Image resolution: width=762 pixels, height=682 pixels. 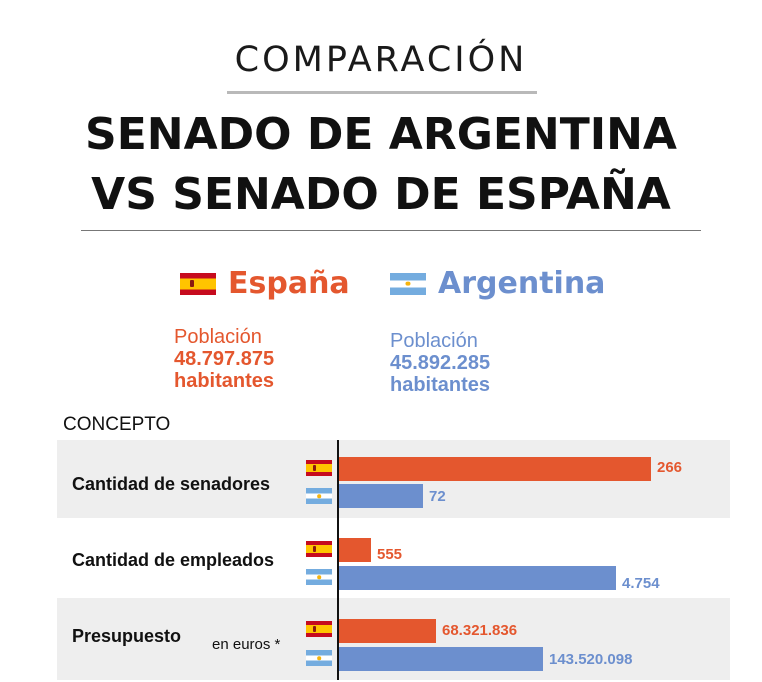 What do you see at coordinates (338, 560) in the screenshot?
I see `chart-axis-line` at bounding box center [338, 560].